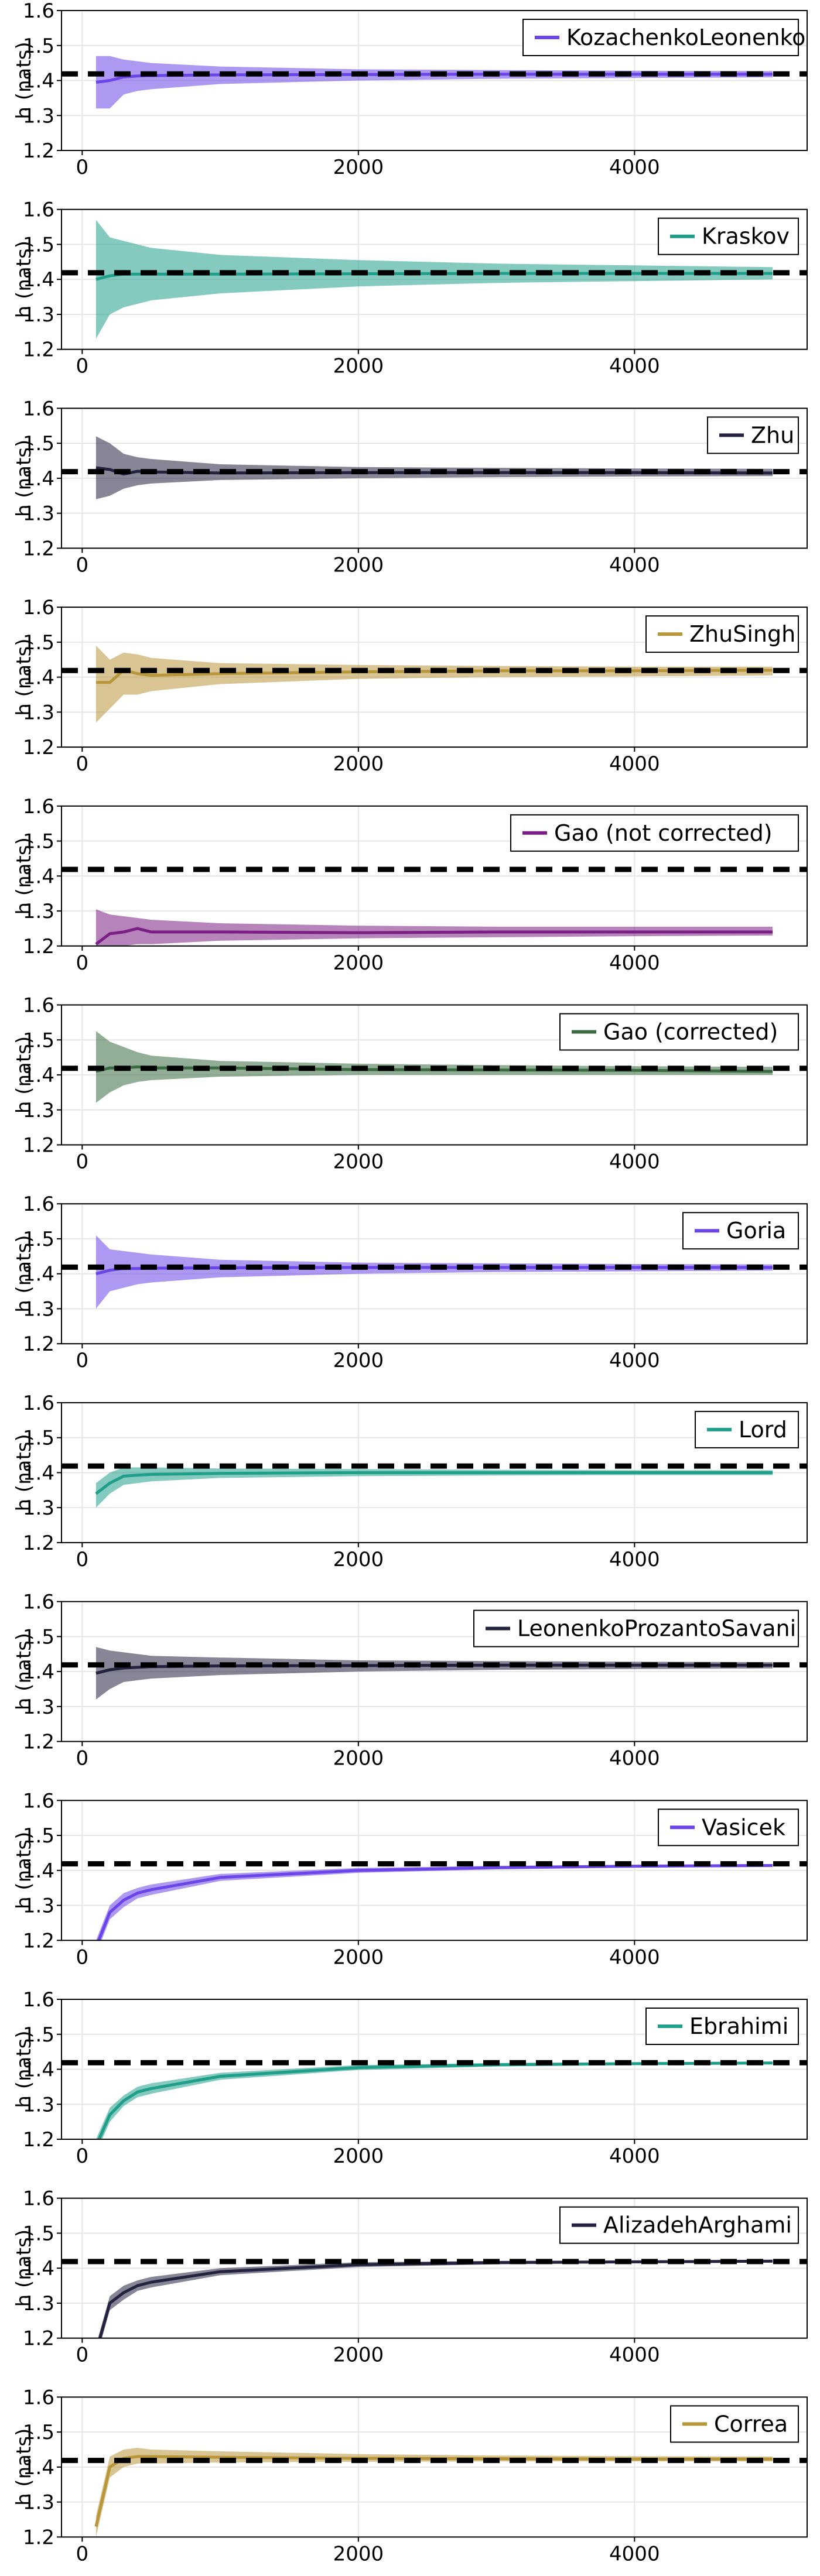 This screenshot has width=820, height=2576. Describe the element at coordinates (663, 833) in the screenshot. I see `legend-label: Gao (not corrected)` at that location.